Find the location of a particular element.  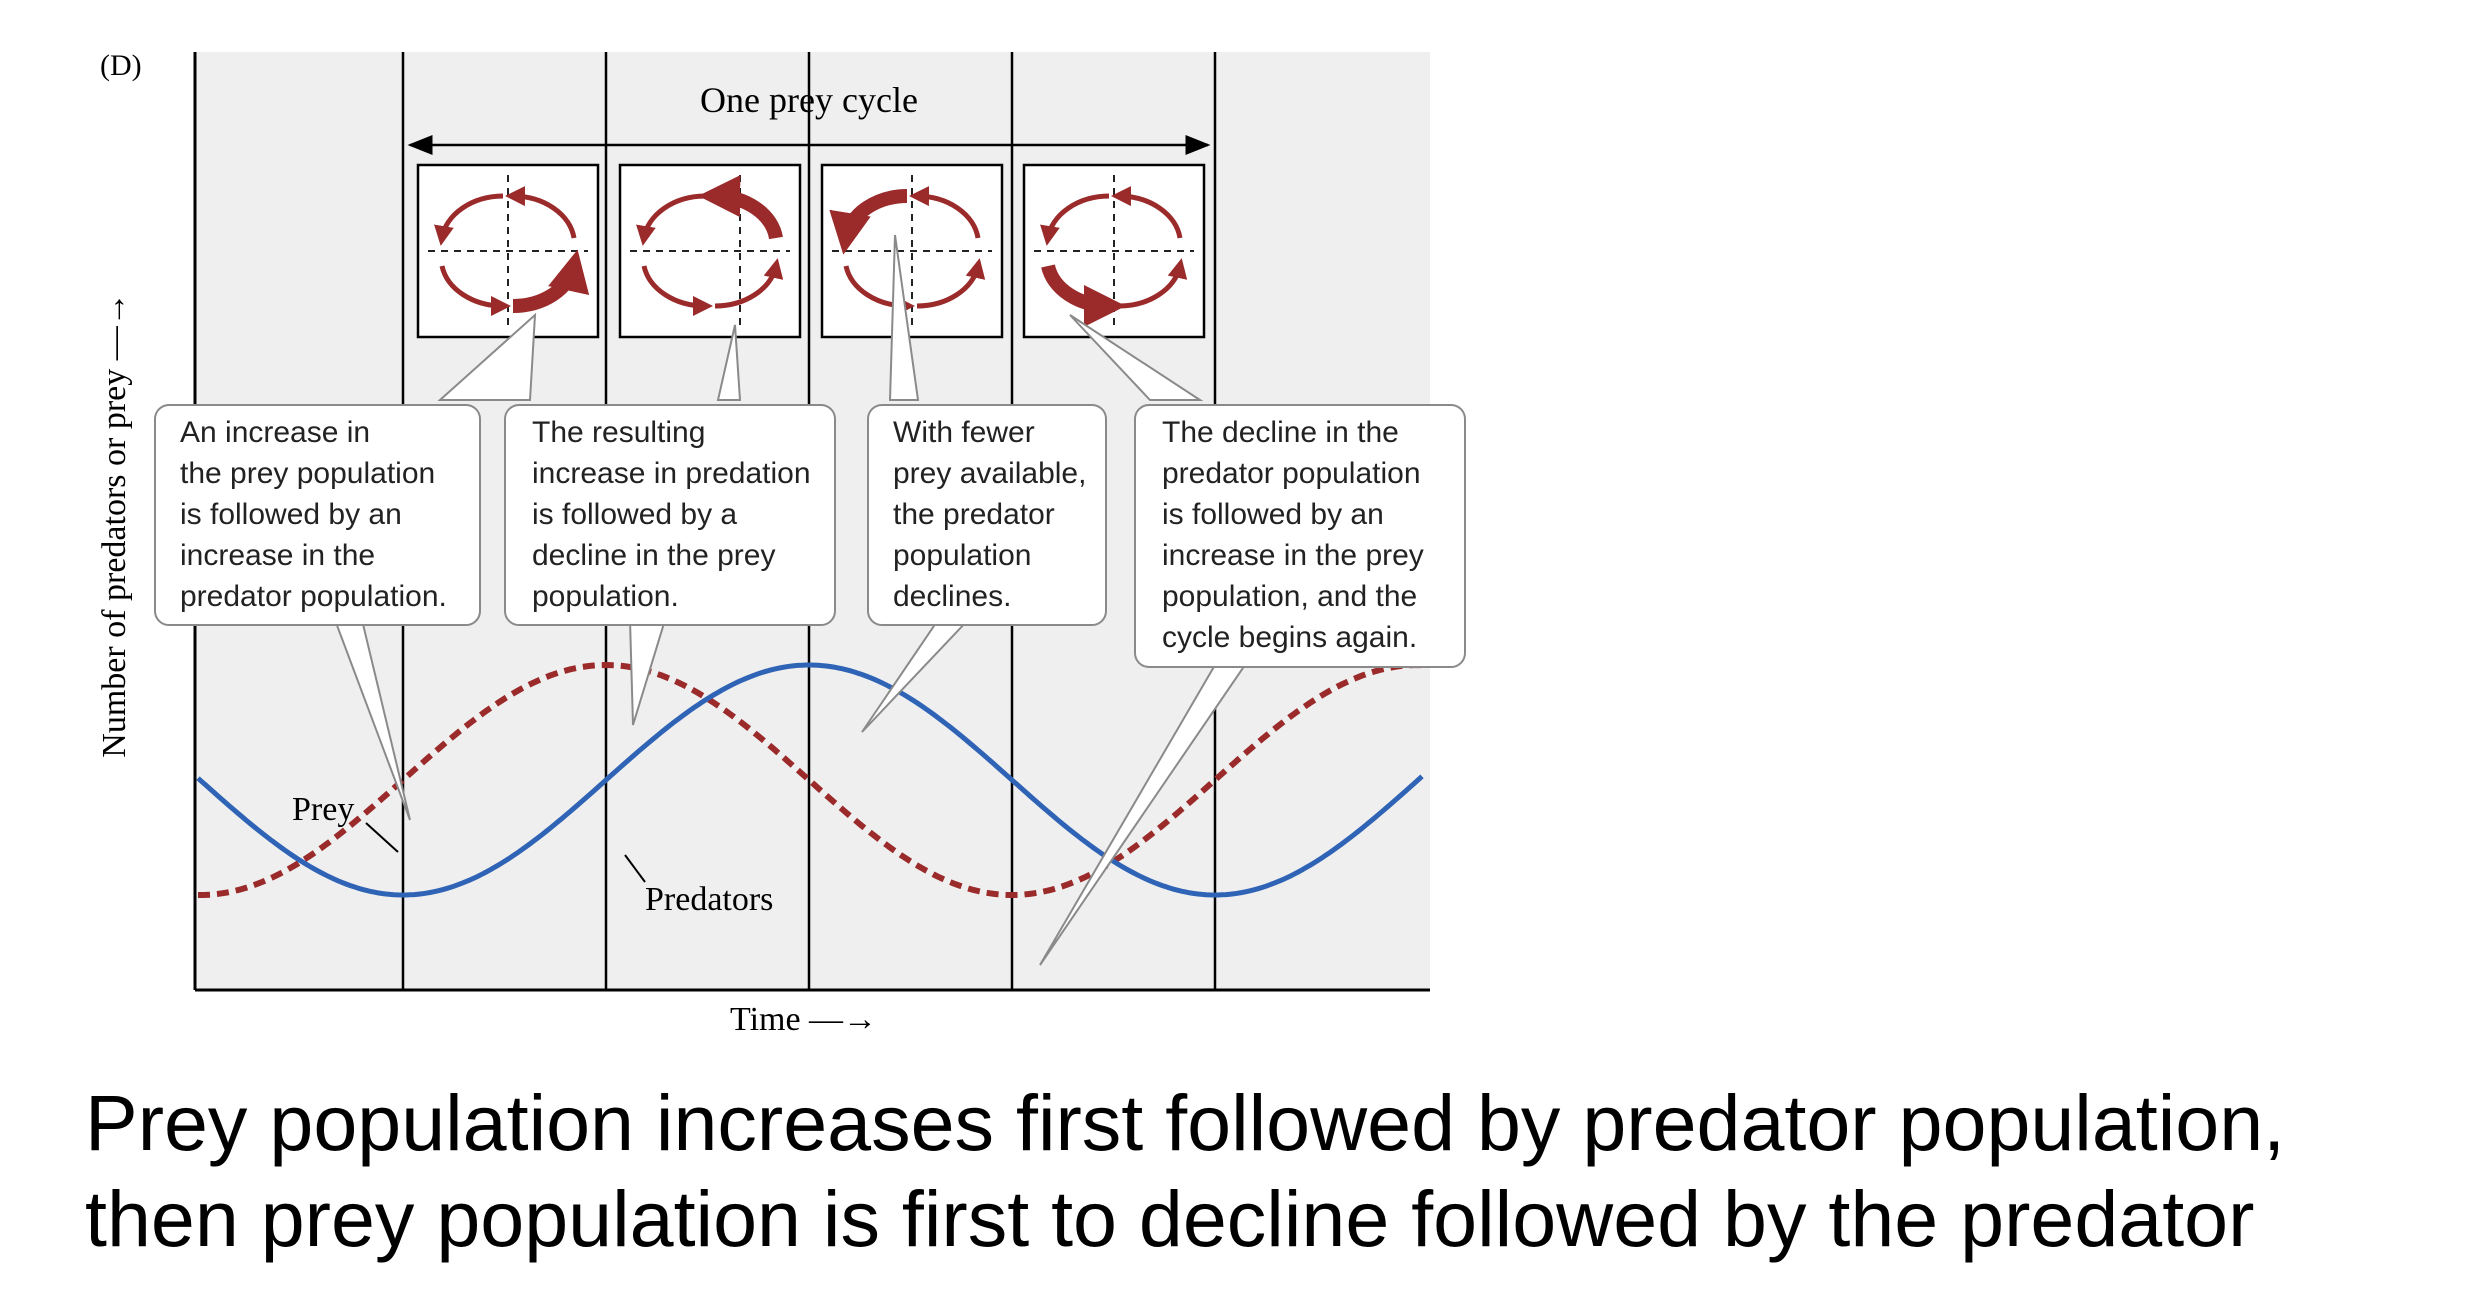

prey-label-leader is located at coordinates (382, 837).